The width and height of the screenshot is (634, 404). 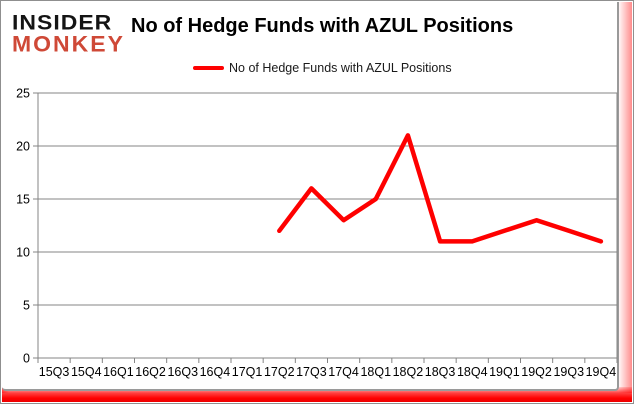 What do you see at coordinates (279, 372) in the screenshot?
I see `x-axis-label: 17Q2` at bounding box center [279, 372].